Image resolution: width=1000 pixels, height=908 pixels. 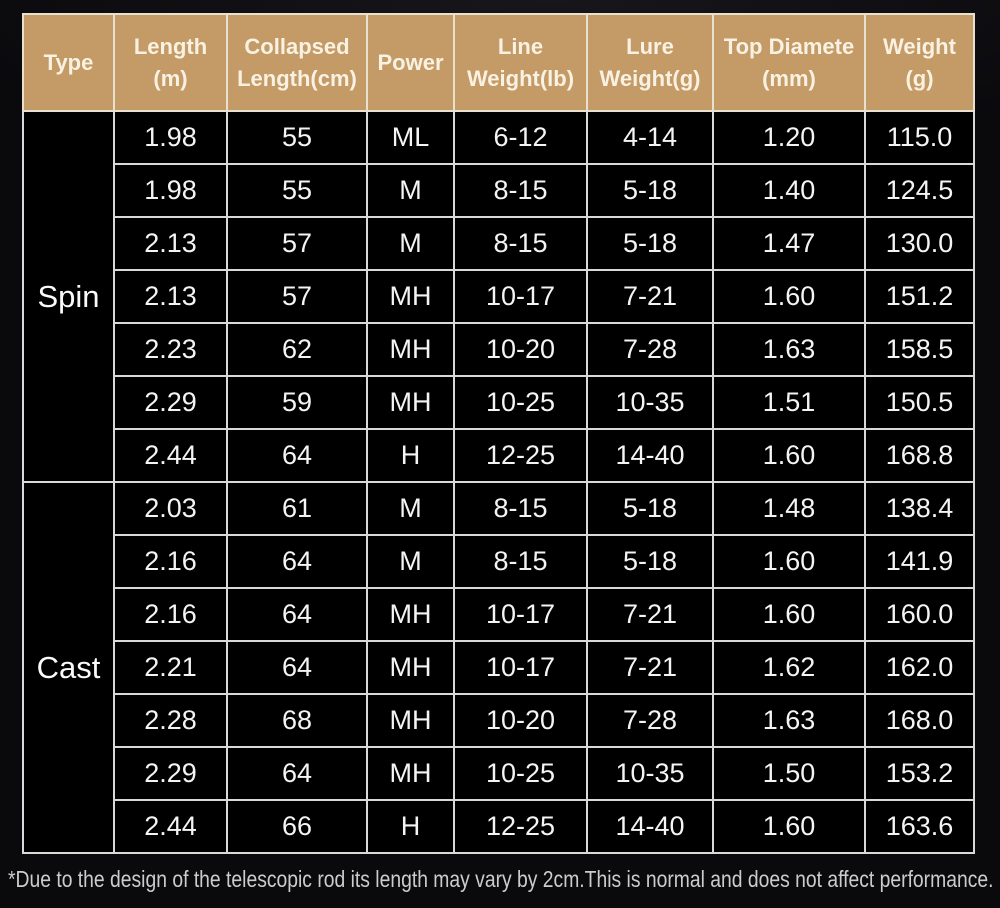 What do you see at coordinates (919, 296) in the screenshot?
I see `cell-weight: 151.2` at bounding box center [919, 296].